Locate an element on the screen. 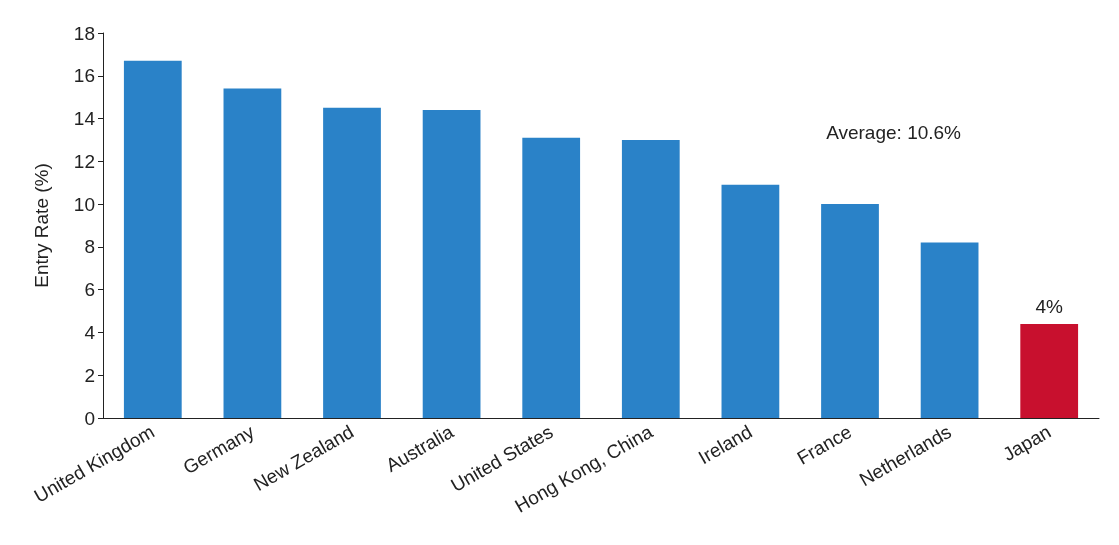 The height and width of the screenshot is (545, 1119). y-tick-label: 2 is located at coordinates (89, 375).